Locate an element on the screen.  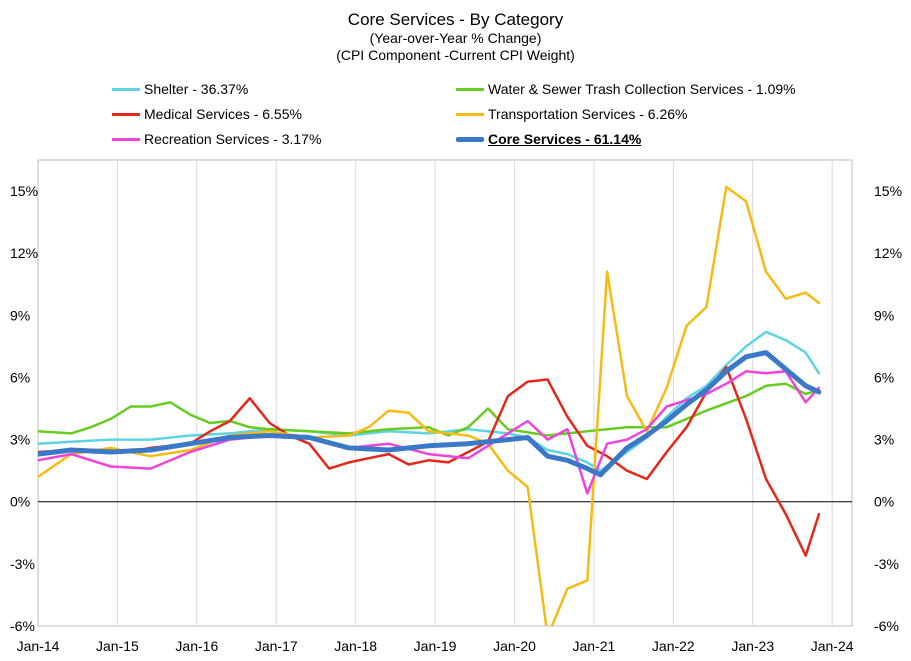
y-tick-label-right: 0% is located at coordinates (884, 502).